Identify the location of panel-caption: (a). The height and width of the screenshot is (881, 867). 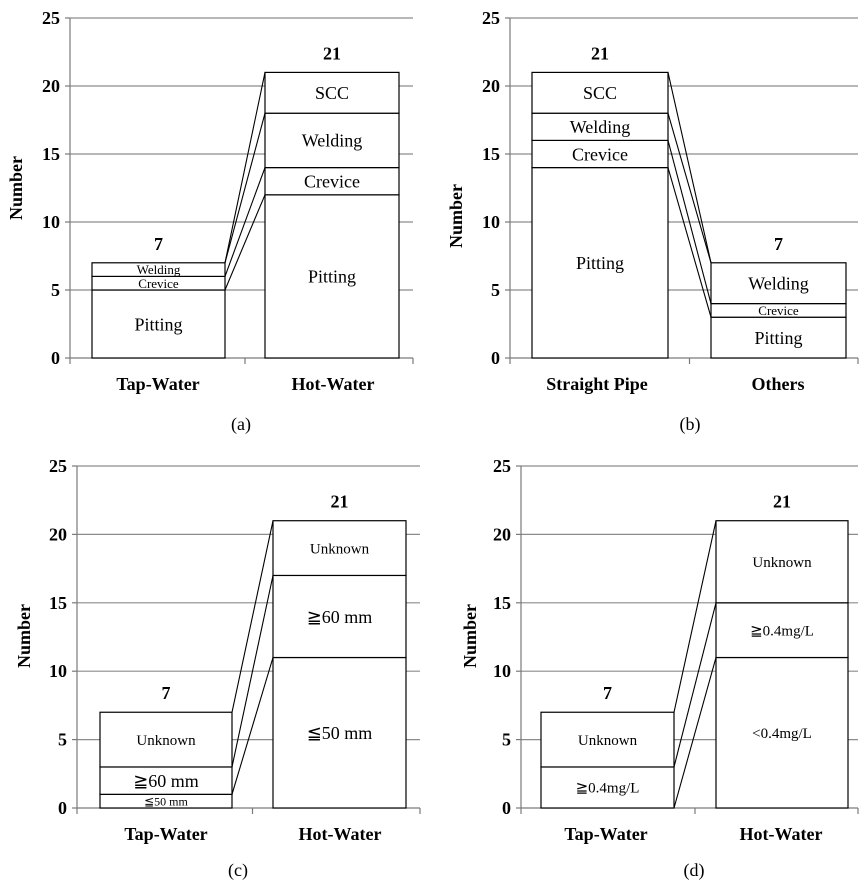
(241, 424).